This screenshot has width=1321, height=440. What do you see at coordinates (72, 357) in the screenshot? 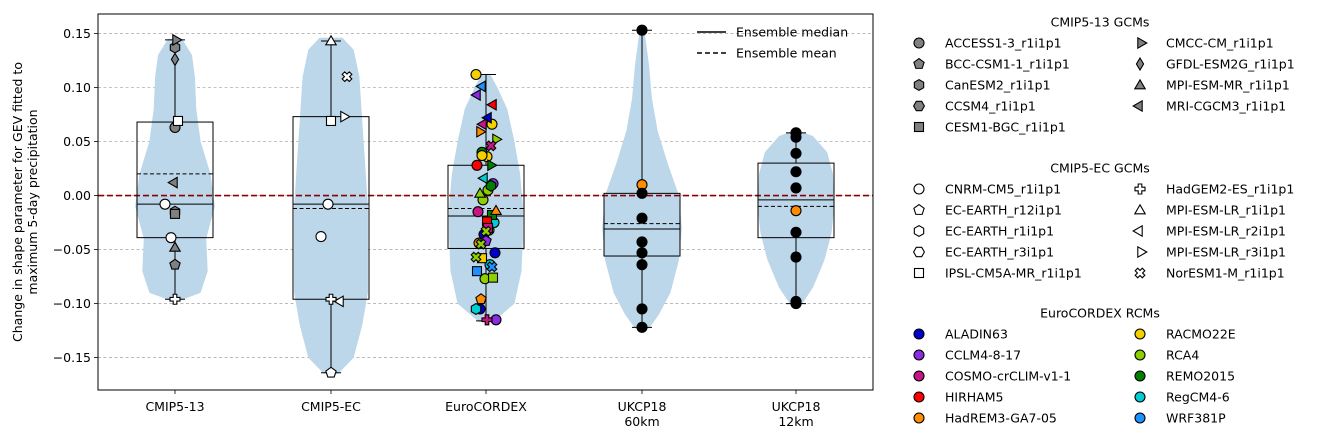
I see `y-tick-label: −0.15` at bounding box center [72, 357].